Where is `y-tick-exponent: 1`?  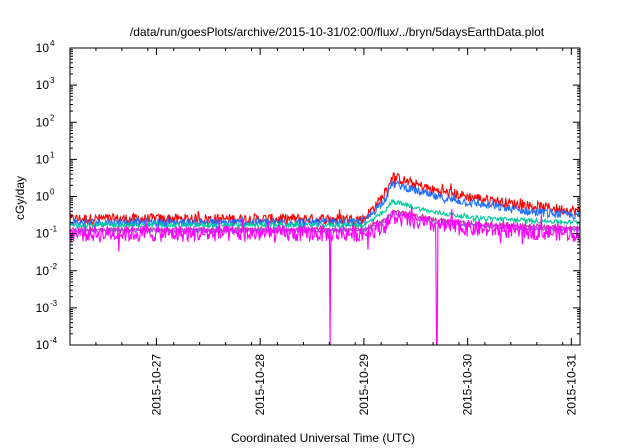 y-tick-exponent: 1 is located at coordinates (52, 154).